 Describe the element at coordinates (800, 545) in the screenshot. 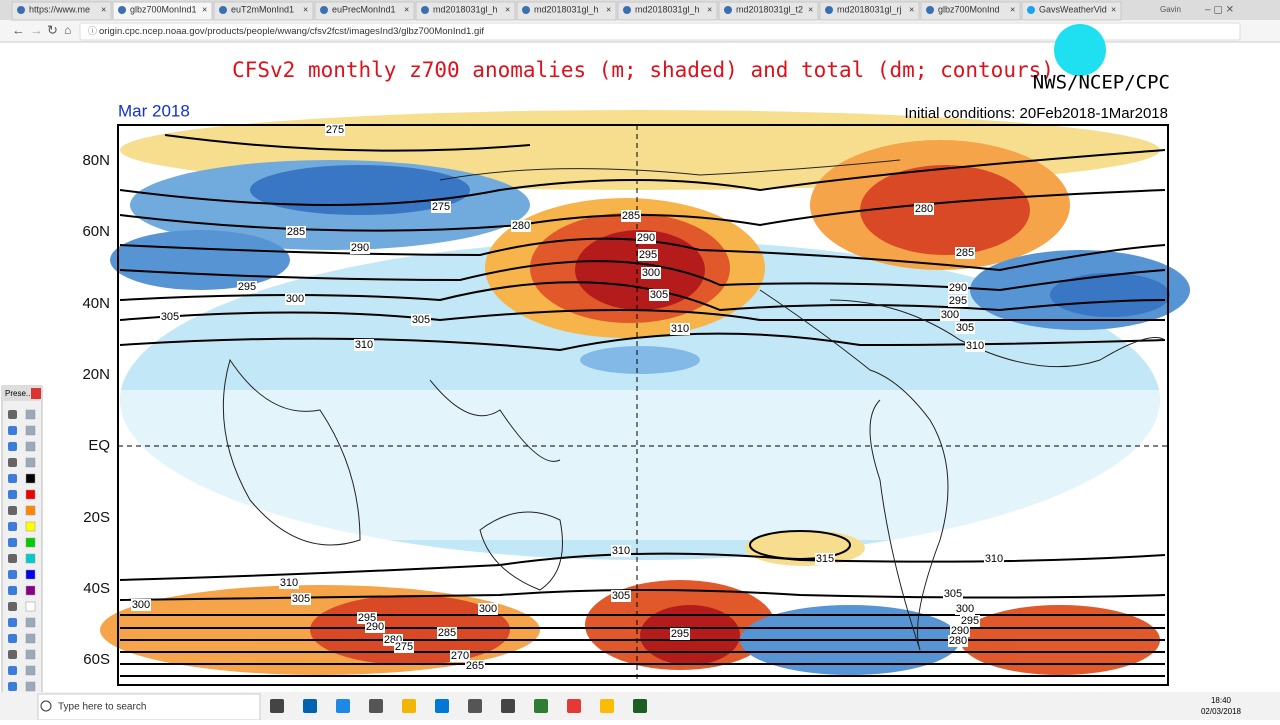

I see `contour` at that location.